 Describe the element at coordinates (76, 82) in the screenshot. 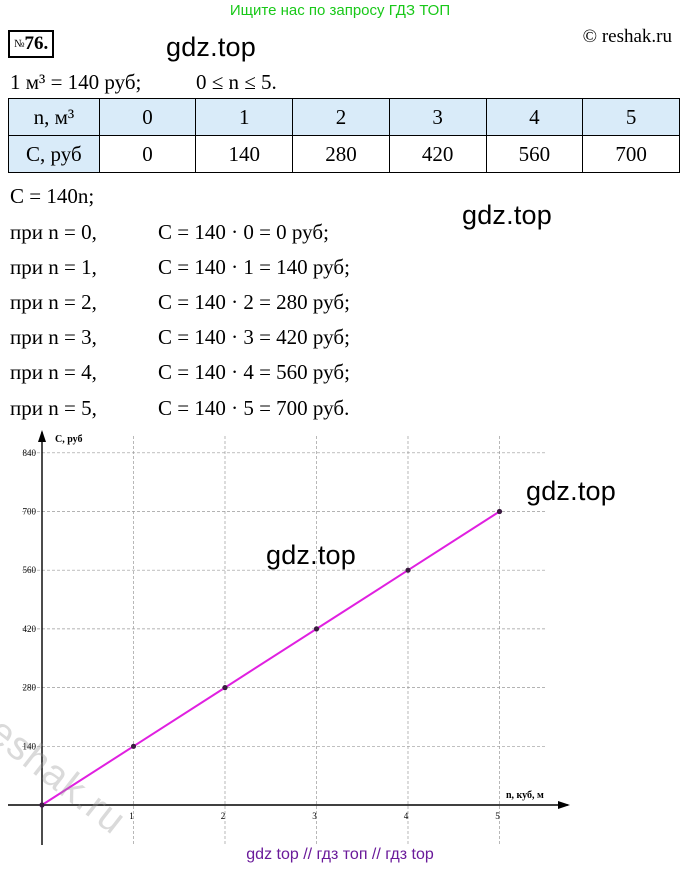

I see `given-left: 1 м³ = 140 руб;` at that location.